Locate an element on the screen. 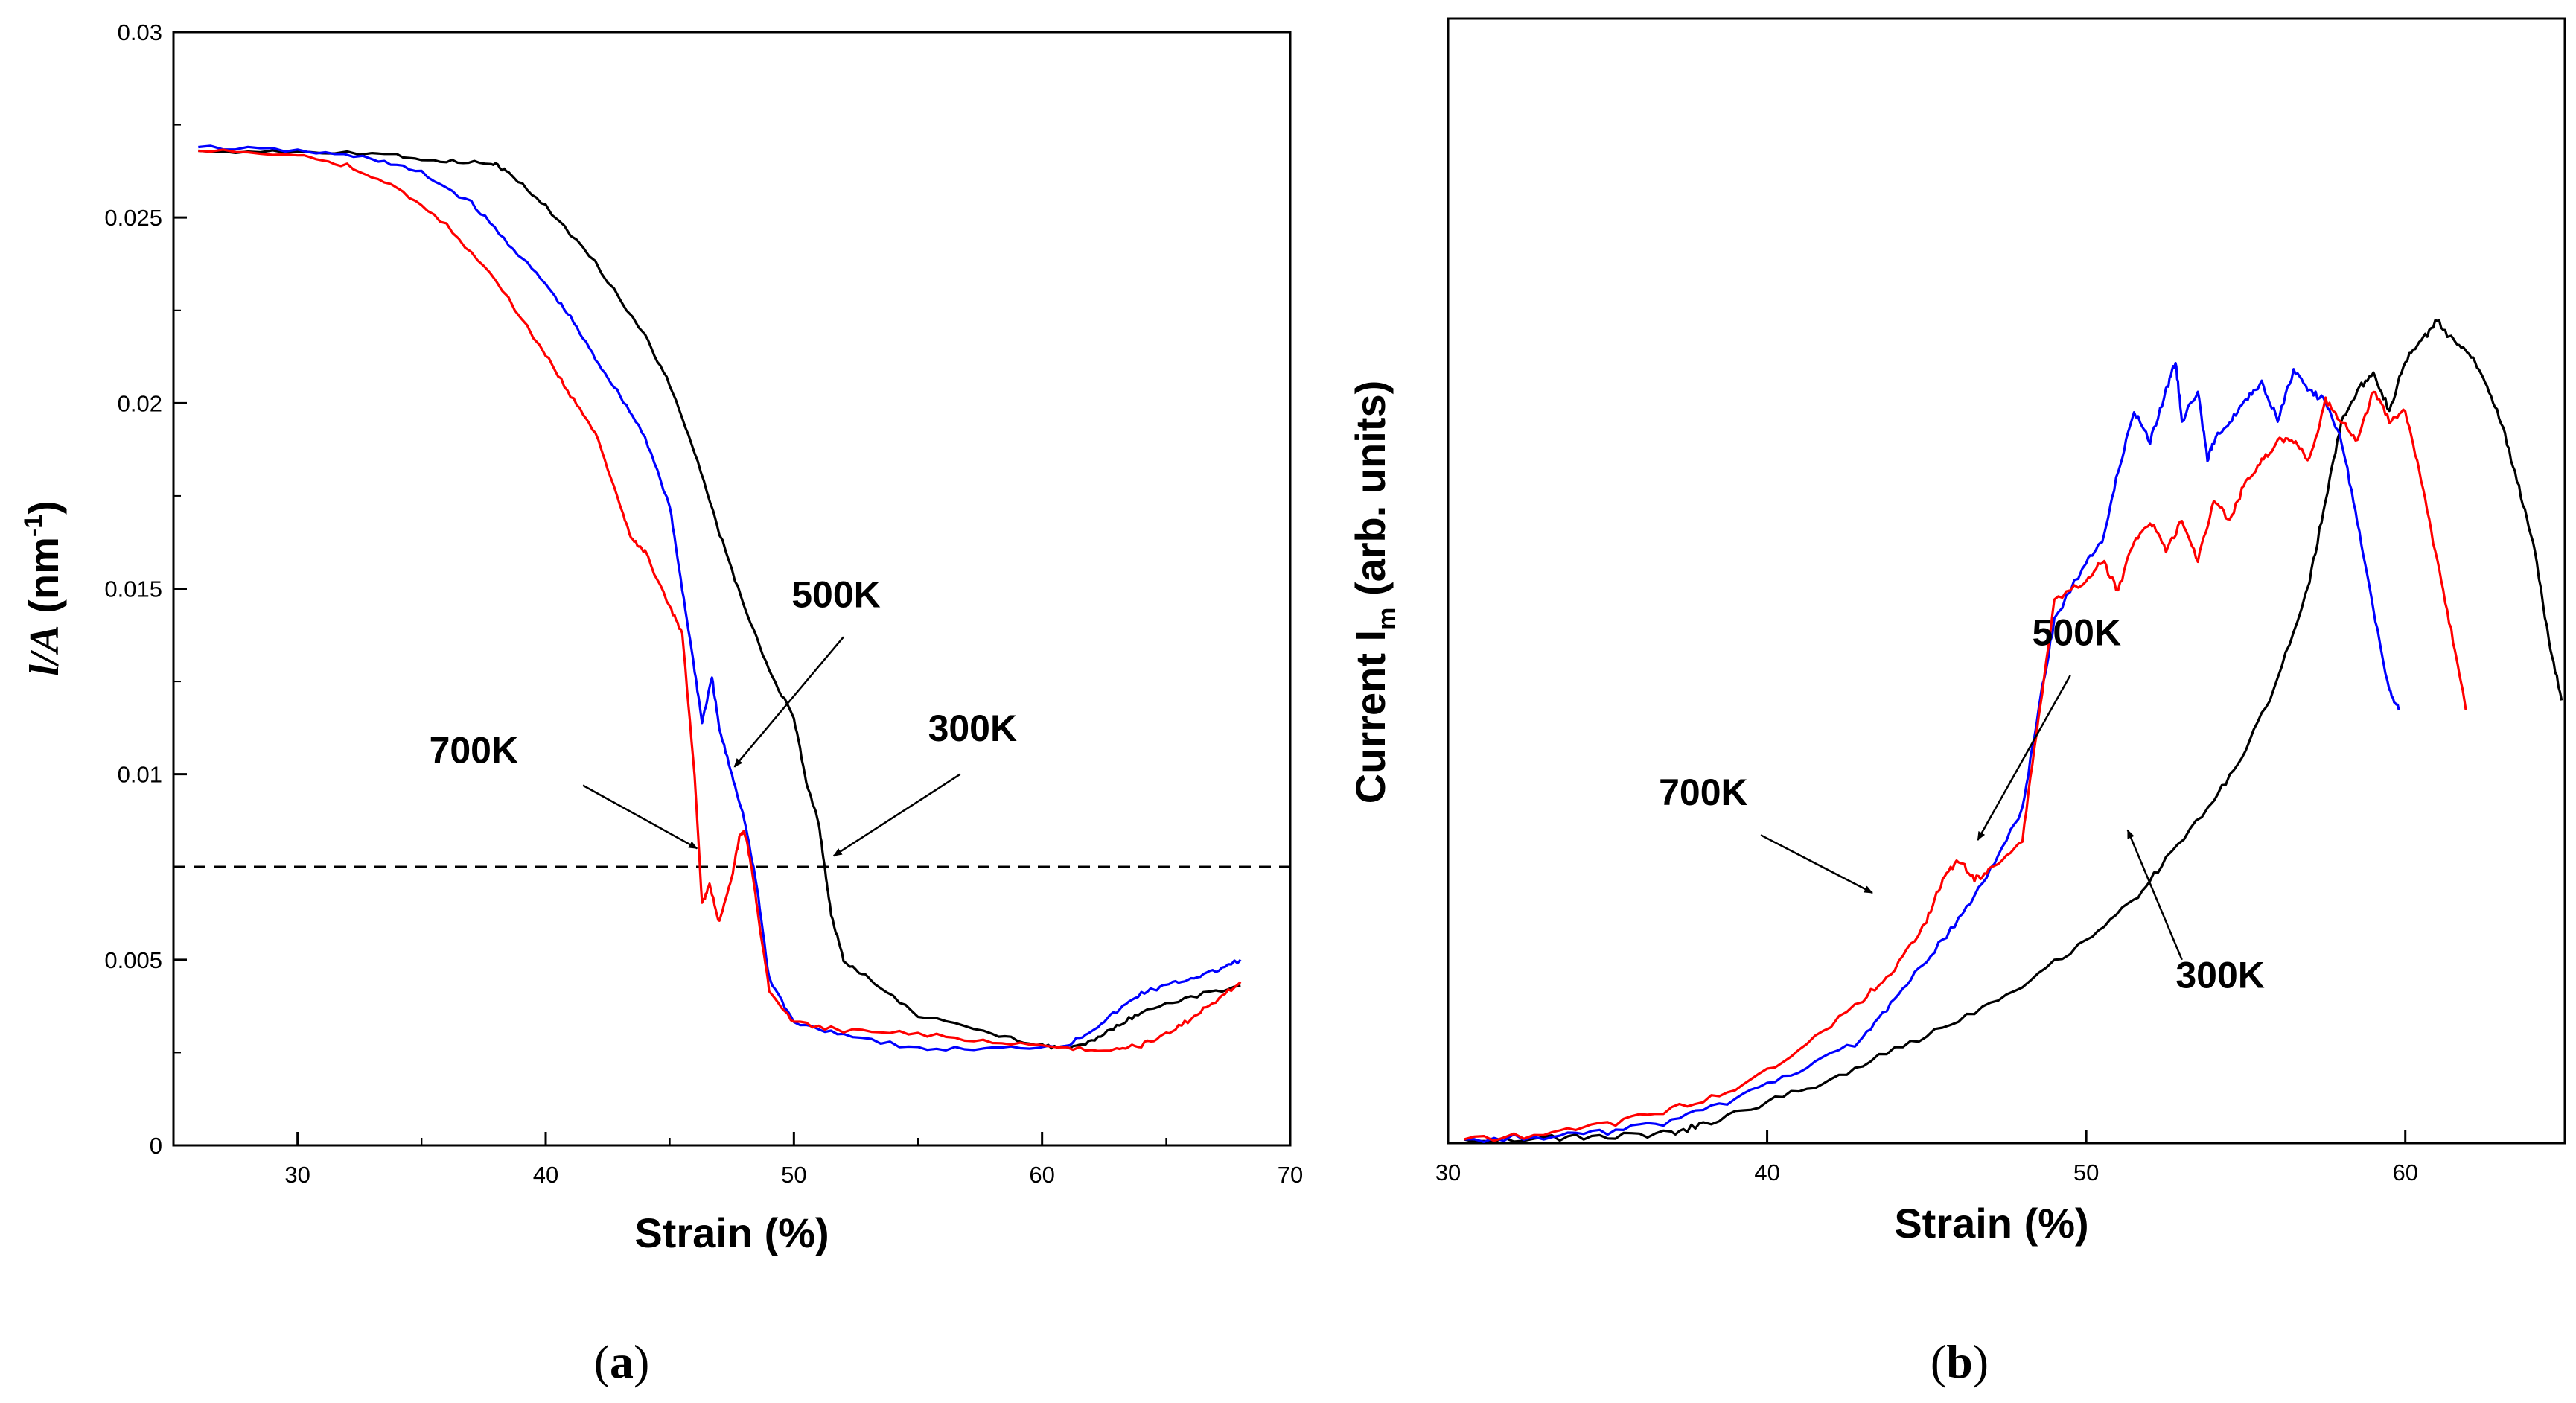 This screenshot has width=2576, height=1403. panel-a-y-axis-title-unit: (nm is located at coordinates (43, 581).